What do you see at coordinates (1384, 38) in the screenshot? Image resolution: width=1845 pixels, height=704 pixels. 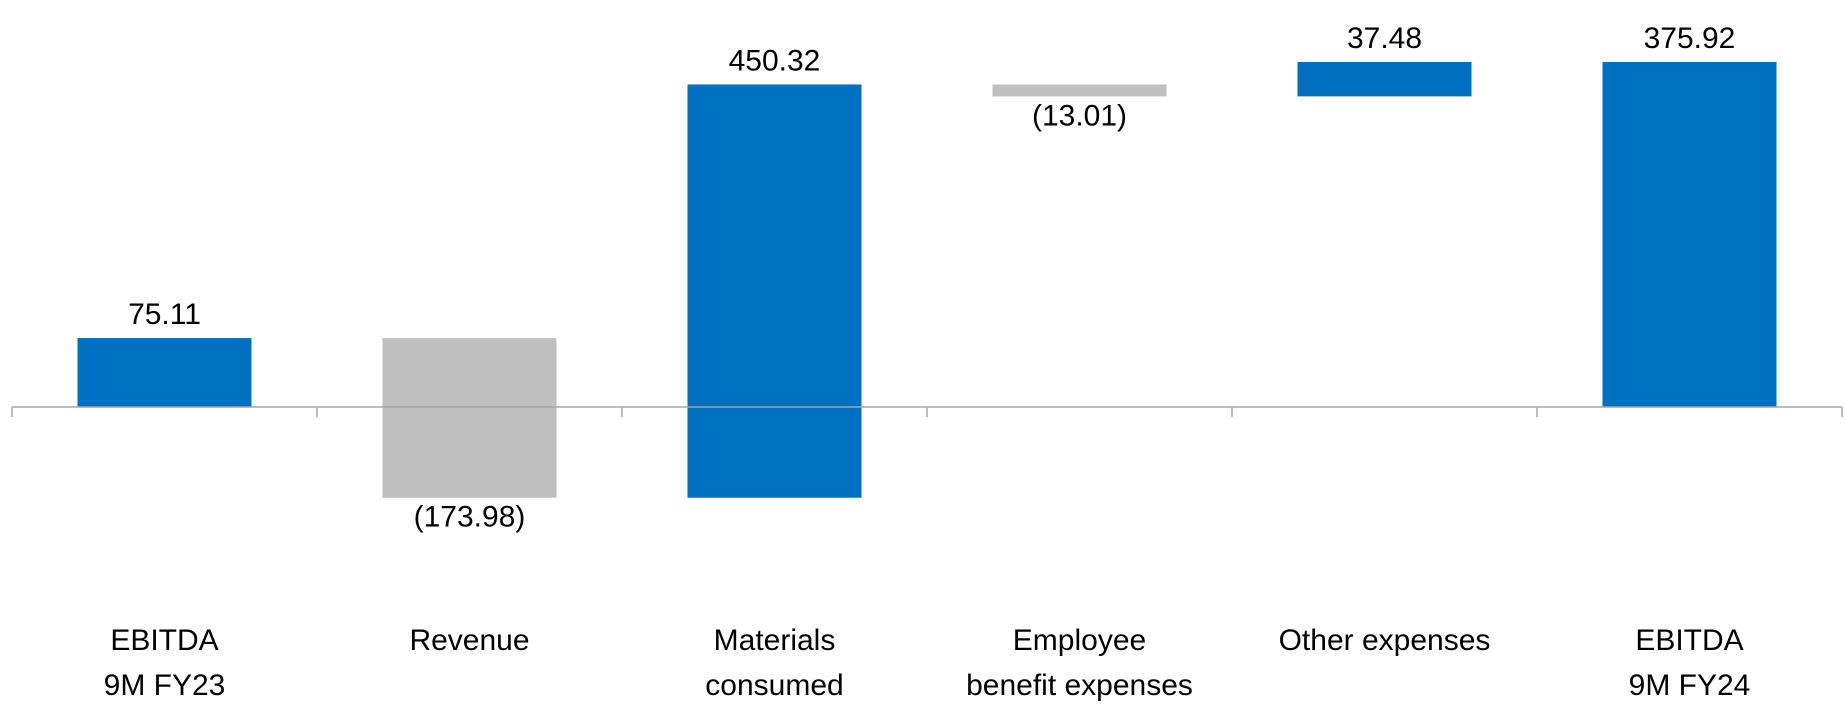 I see `value-label-5: 37.48` at bounding box center [1384, 38].